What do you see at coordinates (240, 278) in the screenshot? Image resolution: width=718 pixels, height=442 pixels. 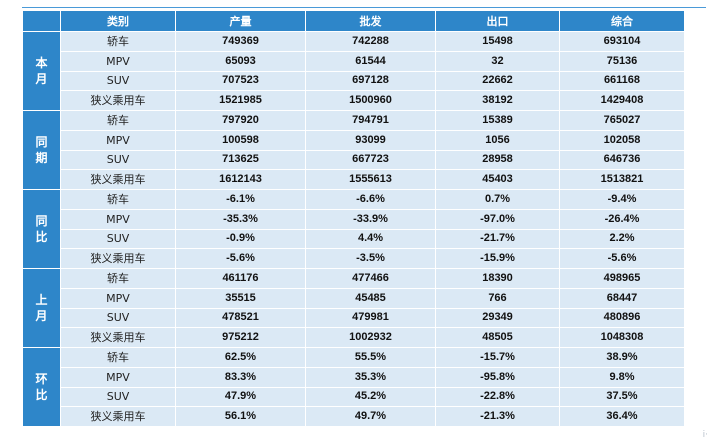 I see `value-cell: 461176` at bounding box center [240, 278].